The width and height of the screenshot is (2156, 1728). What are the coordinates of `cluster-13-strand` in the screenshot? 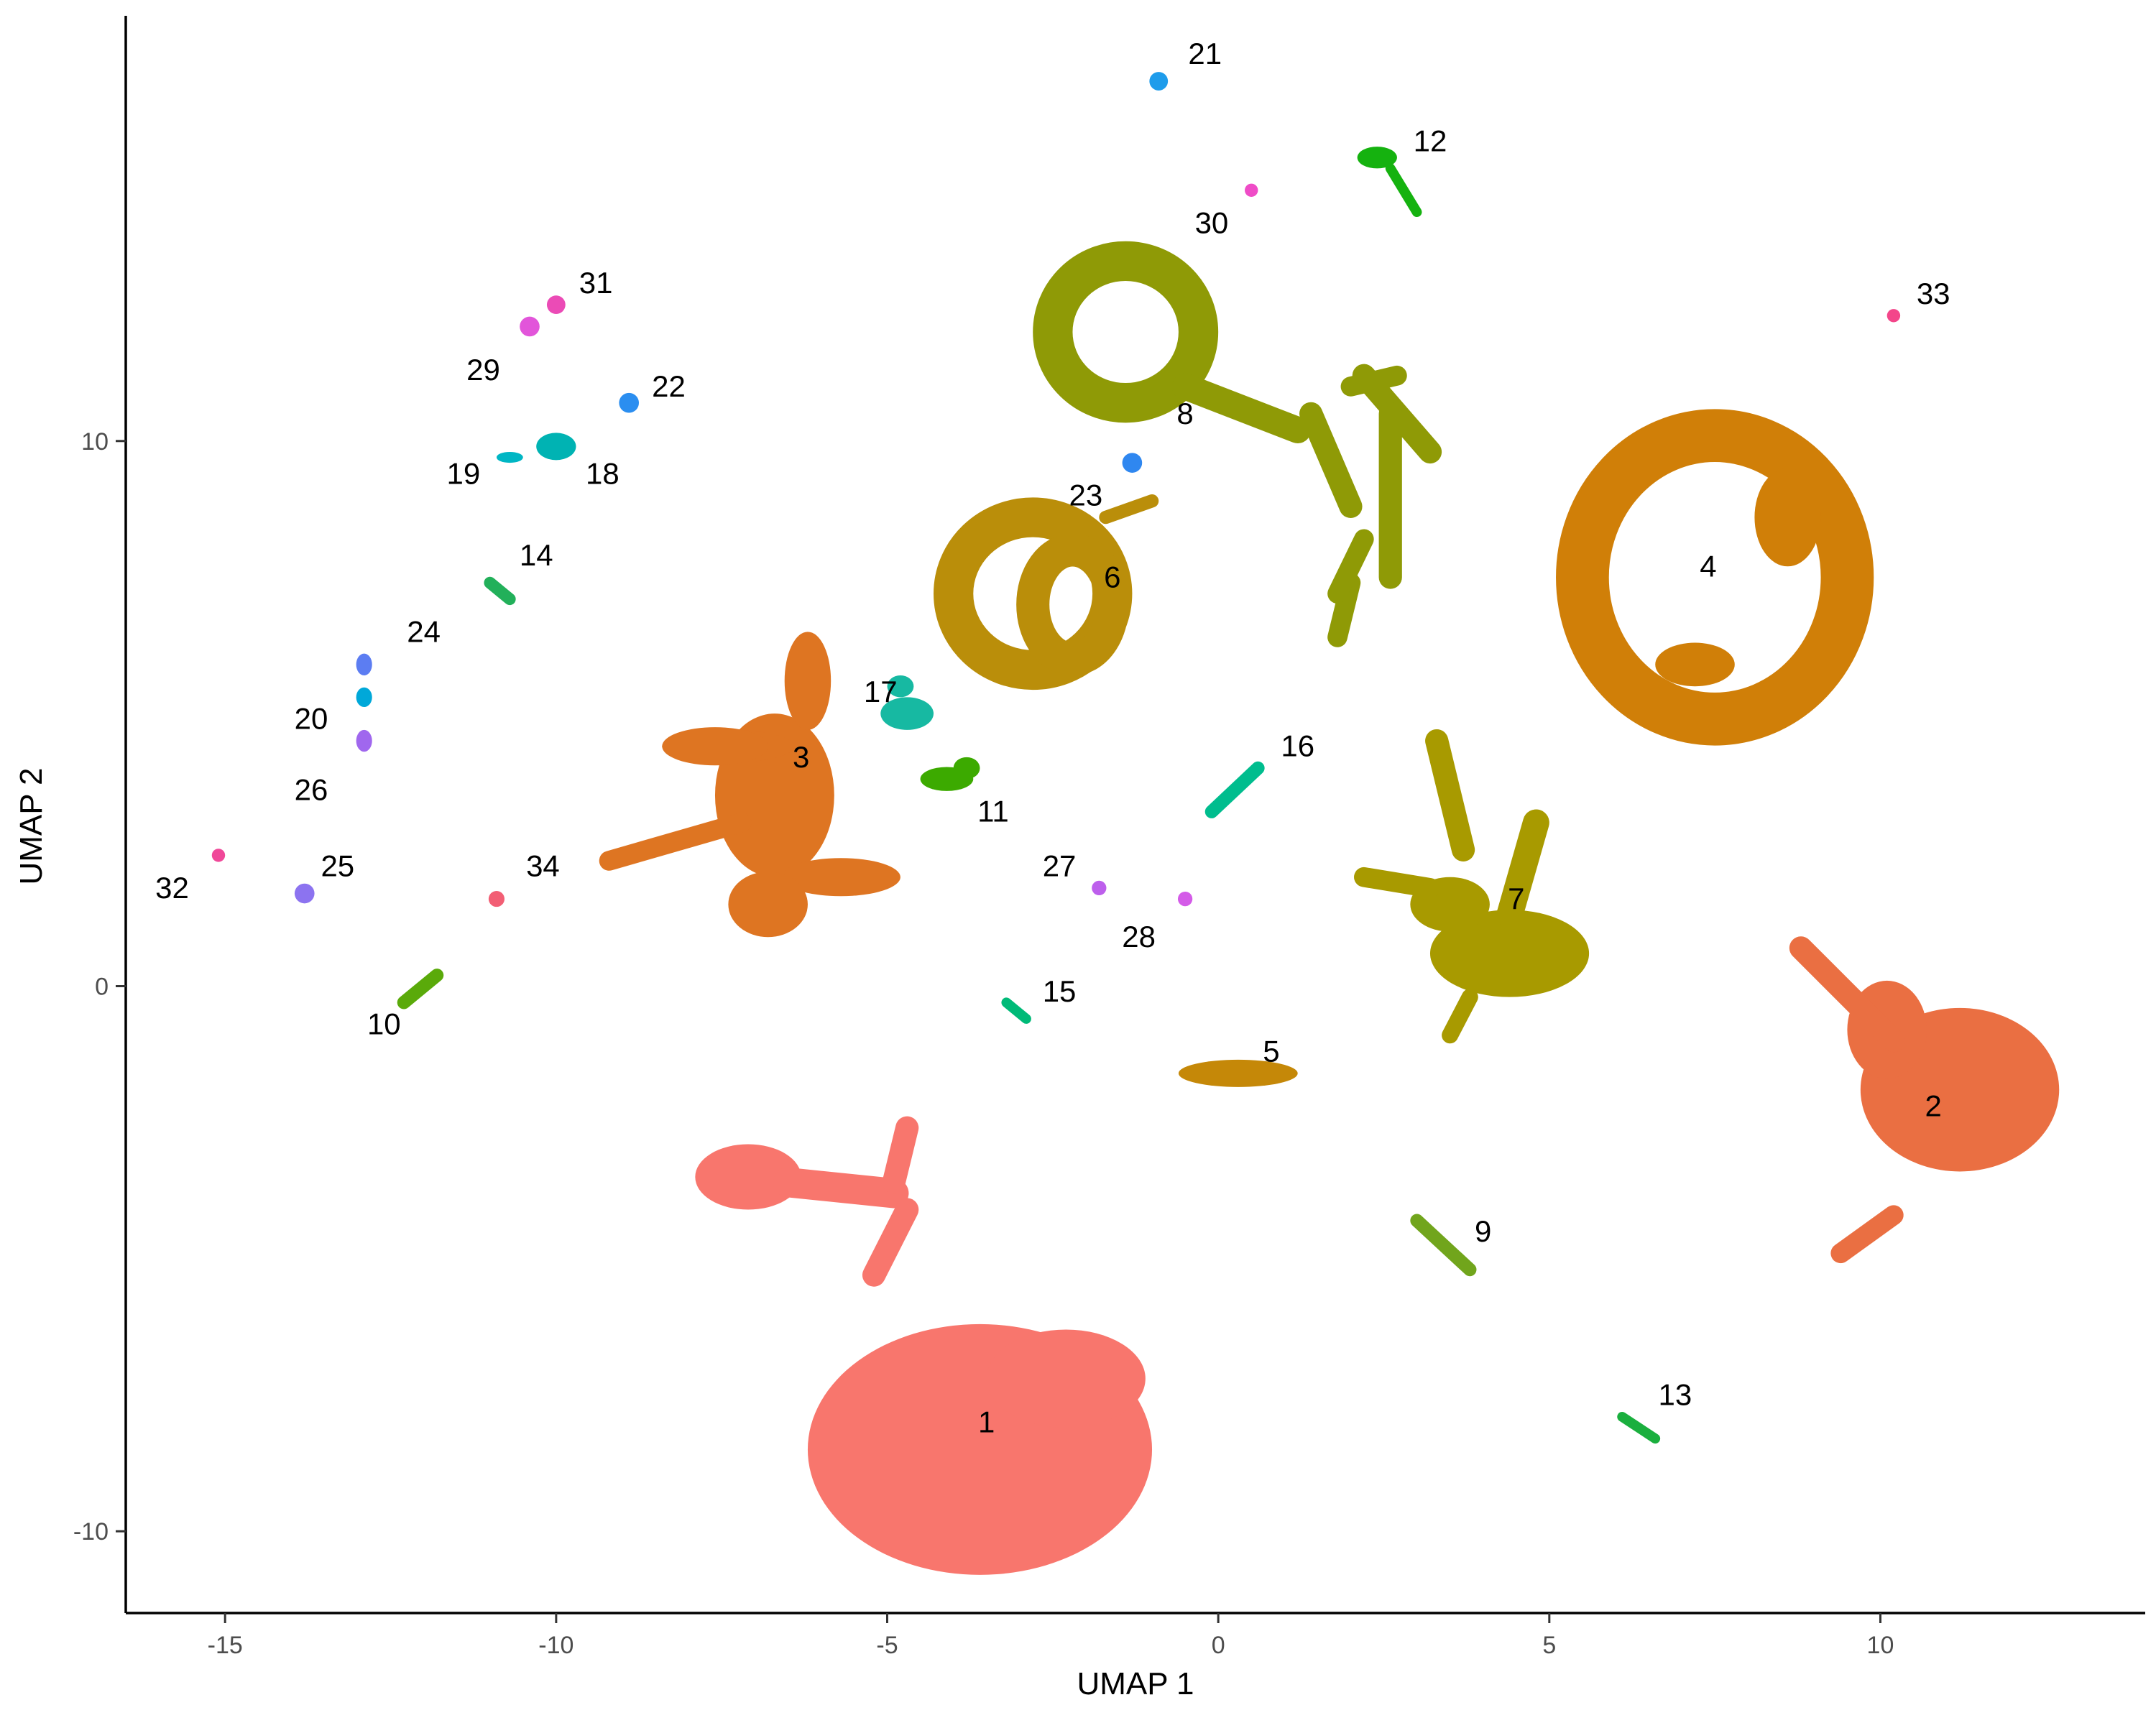 It's located at (1639, 1428).